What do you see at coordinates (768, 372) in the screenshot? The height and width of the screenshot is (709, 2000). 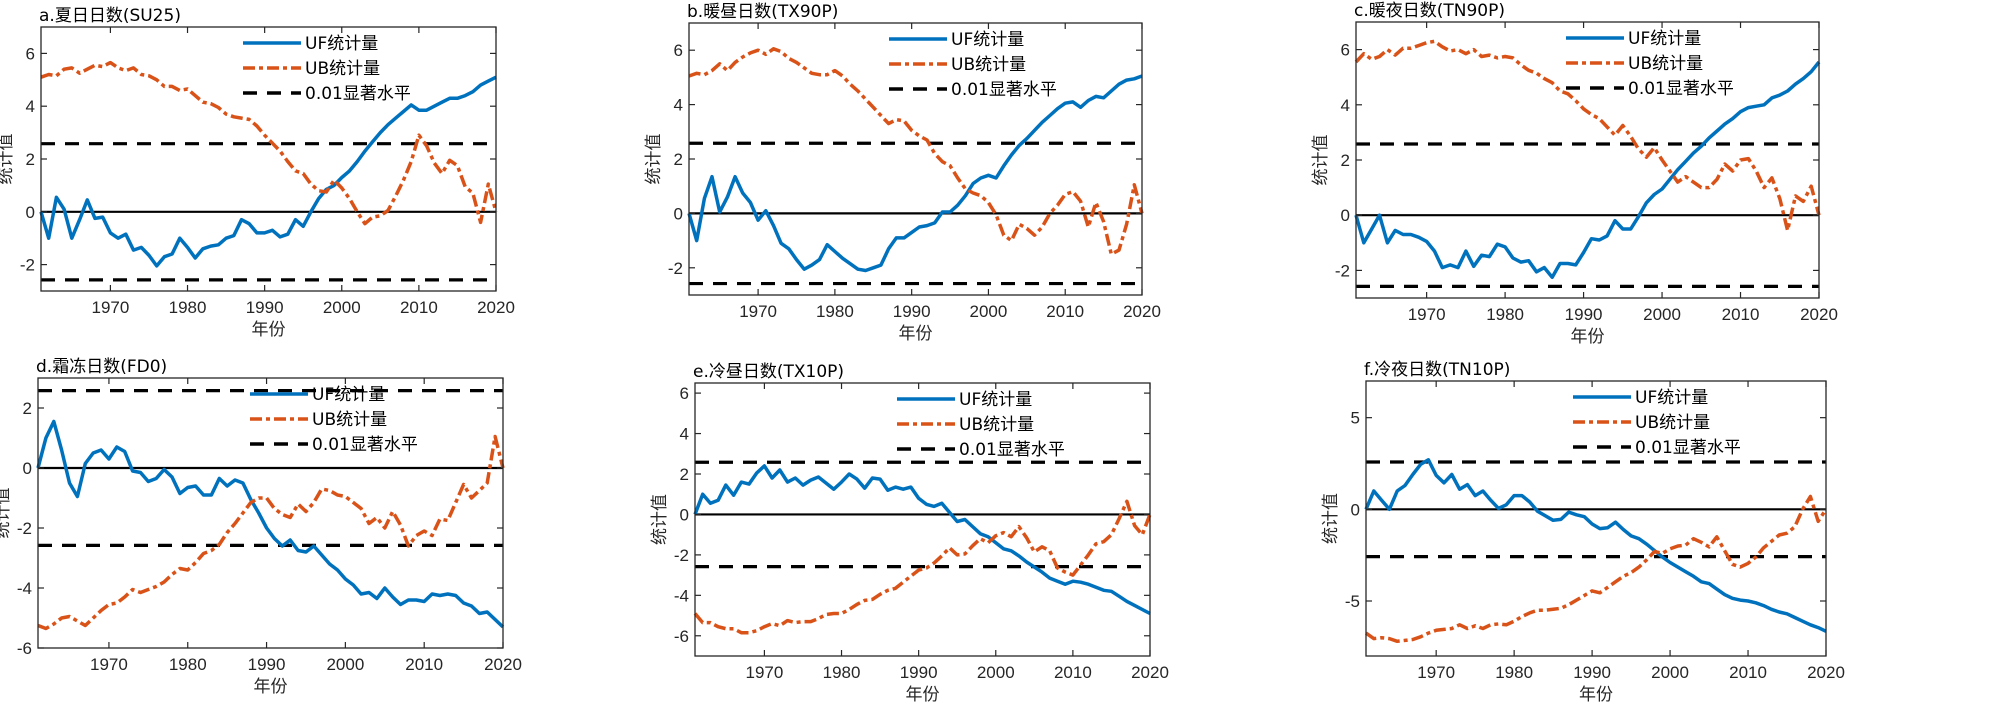 I see `panel-title: e.冷昼日数(TX10P)` at bounding box center [768, 372].